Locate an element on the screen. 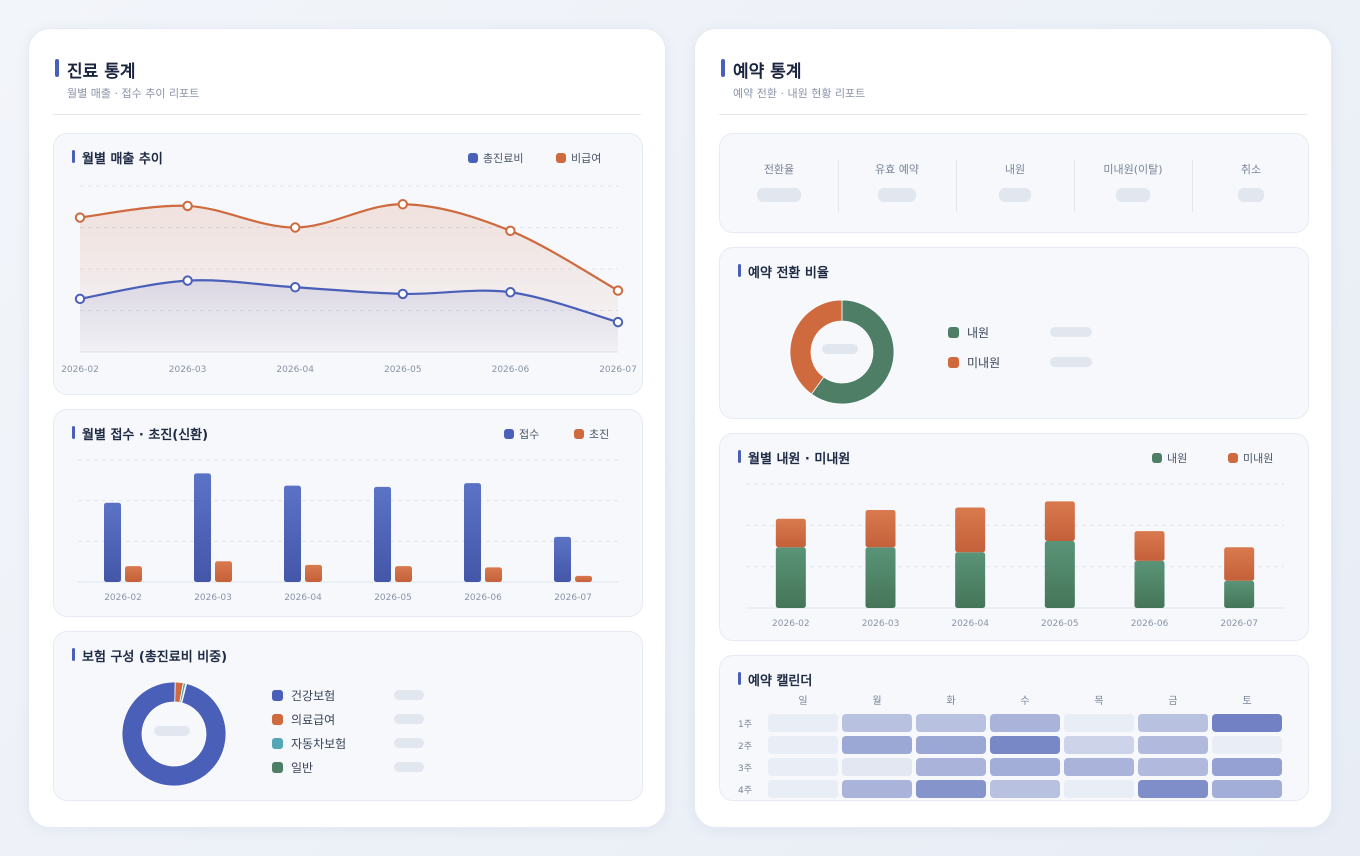 This screenshot has height=856, width=1360. card-title: 예약 전환 비율 is located at coordinates (783, 271).